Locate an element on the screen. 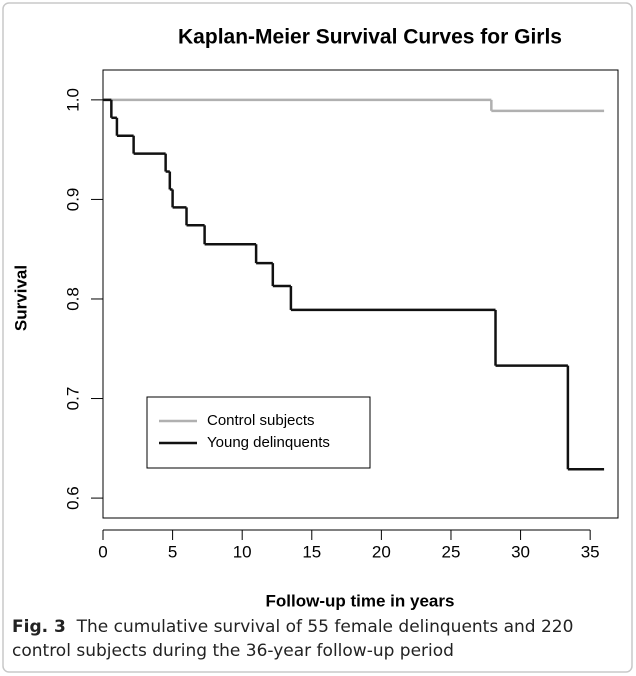  y-axis-label: Survival is located at coordinates (20, 298).